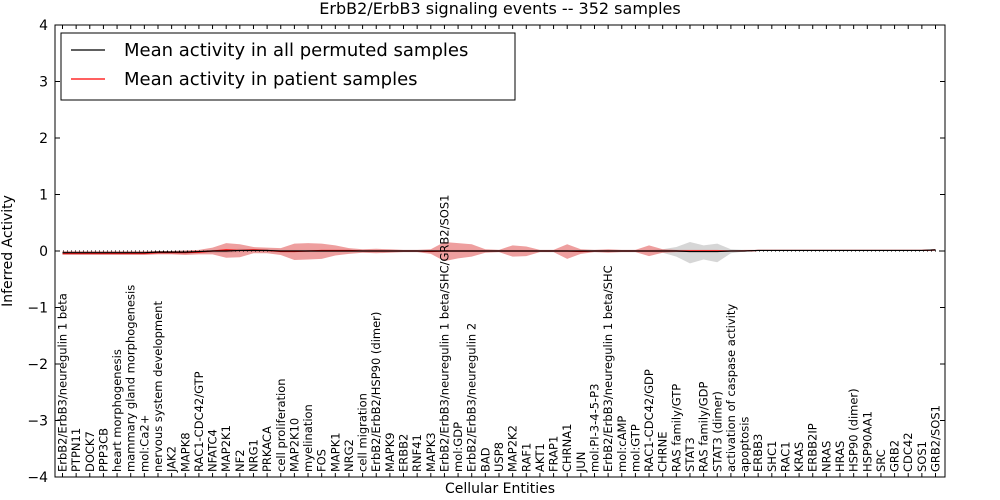 The image size is (1000, 500). I want to click on legend-label-permuted: Mean activity in all permuted samples, so click(296, 50).